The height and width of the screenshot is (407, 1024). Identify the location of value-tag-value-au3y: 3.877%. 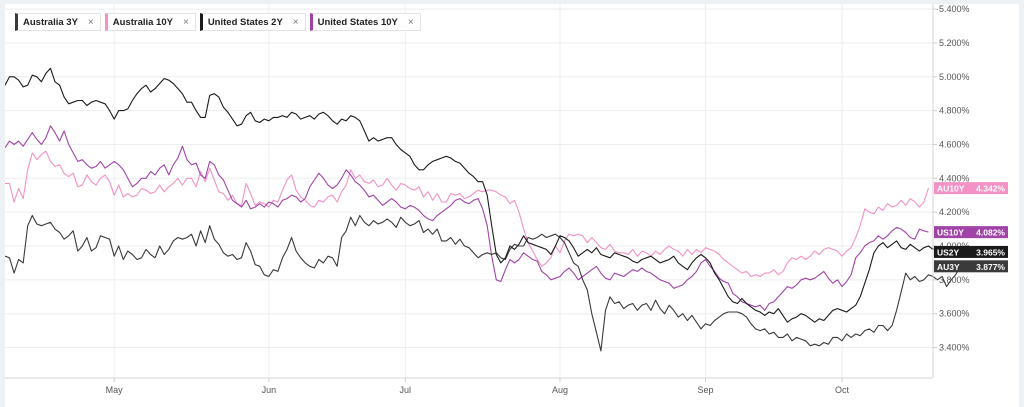
(990, 267).